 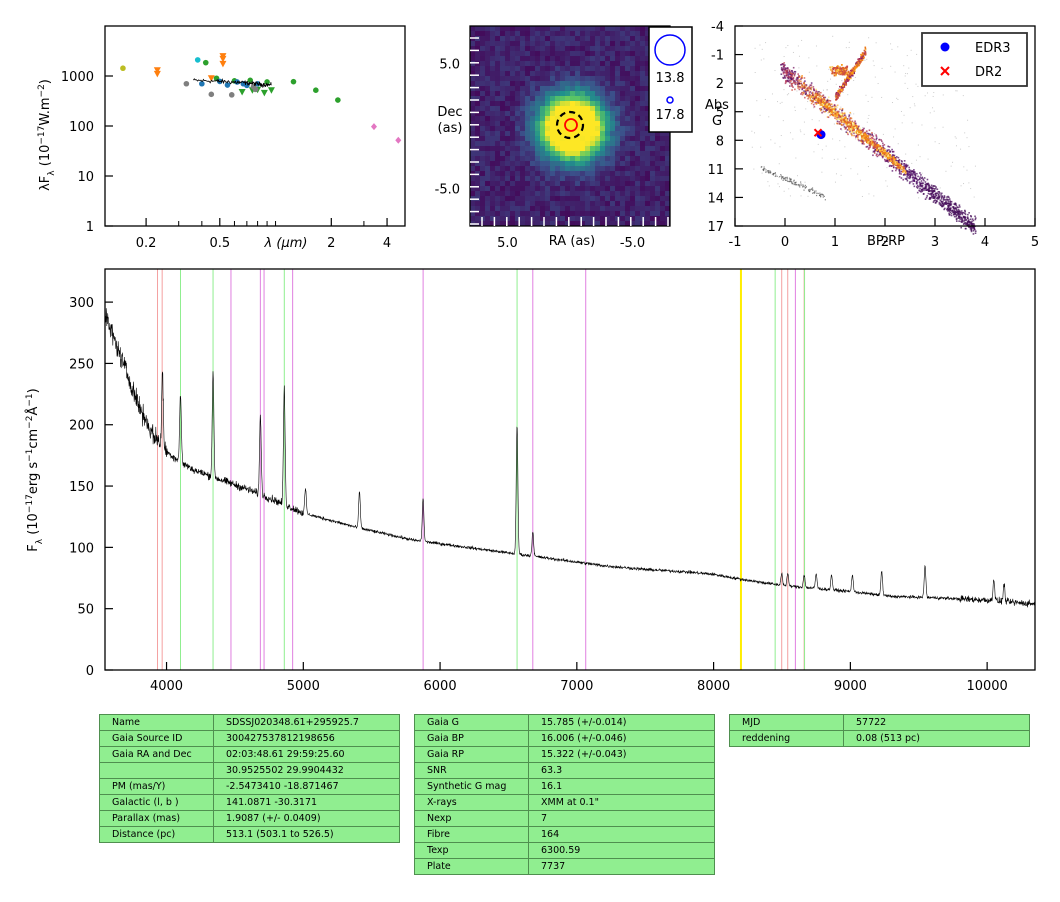 What do you see at coordinates (993, 48) in the screenshot?
I see `legend-edr3-label: EDR3` at bounding box center [993, 48].